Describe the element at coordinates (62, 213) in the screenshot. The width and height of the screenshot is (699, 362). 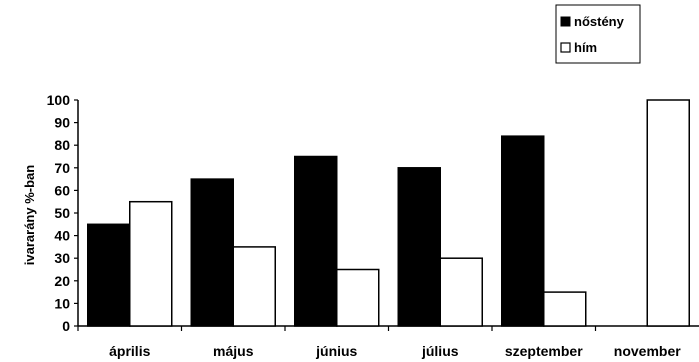
I see `y-tick-label: 50` at that location.